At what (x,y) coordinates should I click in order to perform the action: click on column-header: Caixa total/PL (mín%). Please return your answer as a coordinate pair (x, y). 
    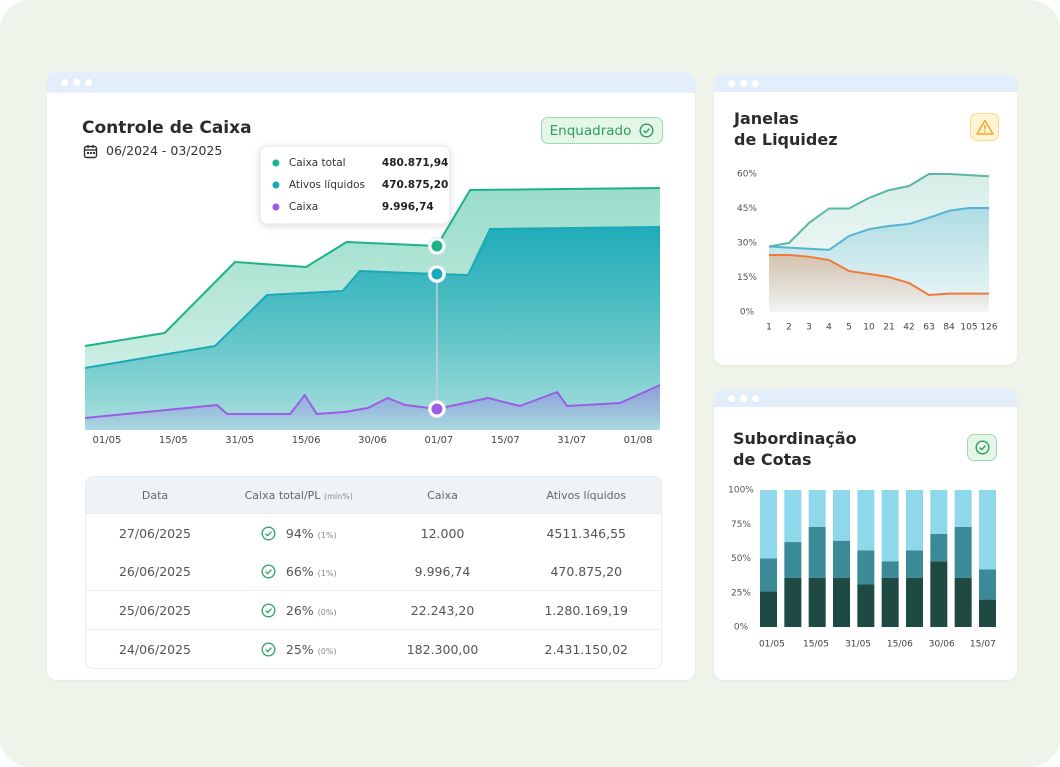
    Looking at the image, I should click on (299, 495).